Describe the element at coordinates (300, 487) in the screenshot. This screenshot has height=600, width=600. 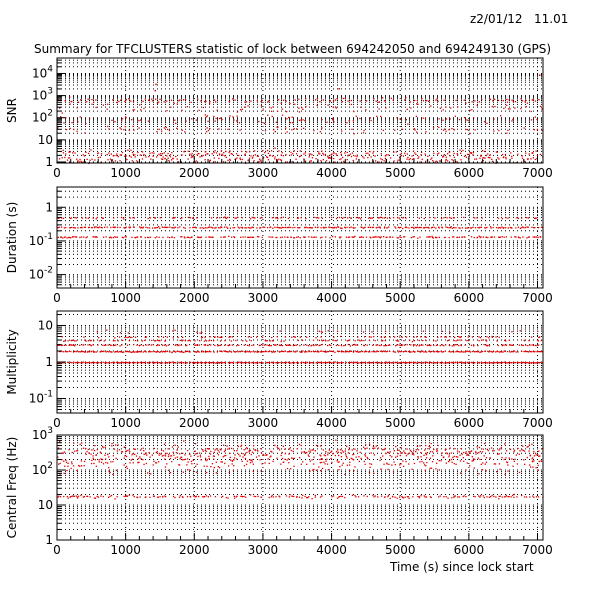
I see `plot-frame` at that location.